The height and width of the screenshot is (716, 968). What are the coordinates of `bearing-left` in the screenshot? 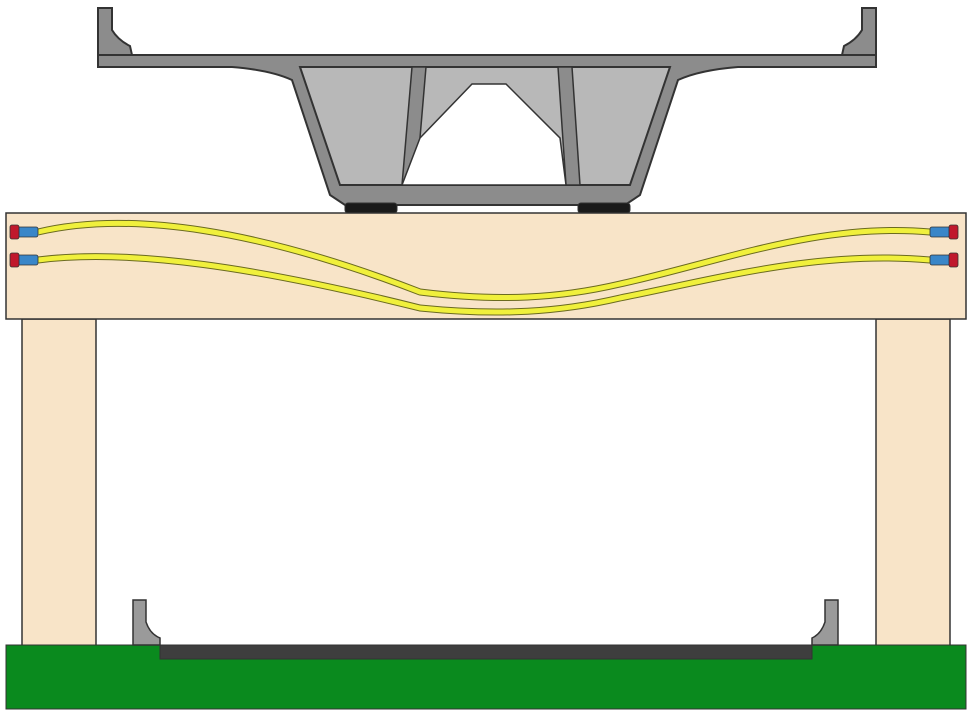 It's located at (371, 208).